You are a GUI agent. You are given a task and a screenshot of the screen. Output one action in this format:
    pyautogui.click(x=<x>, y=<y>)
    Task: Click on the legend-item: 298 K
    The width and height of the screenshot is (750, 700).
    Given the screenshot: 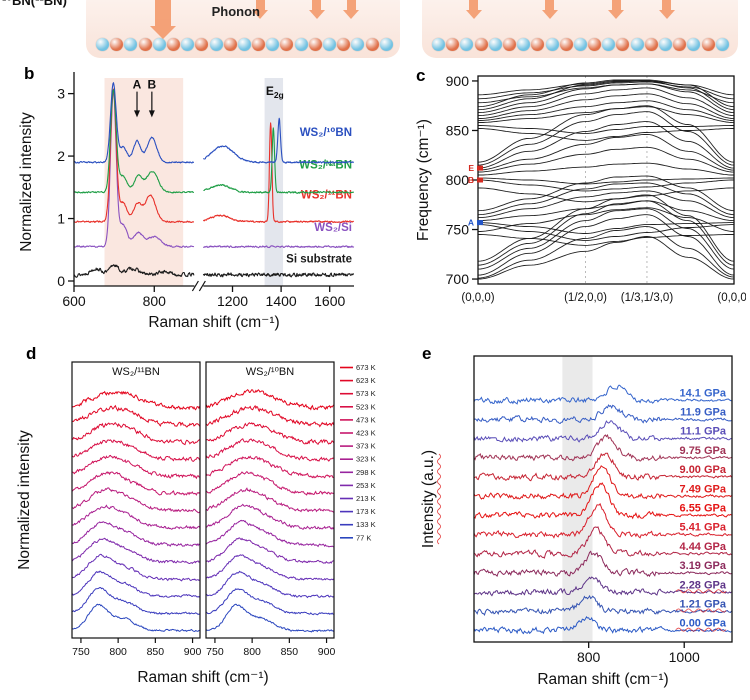 What is the action you would take?
    pyautogui.click(x=366, y=472)
    